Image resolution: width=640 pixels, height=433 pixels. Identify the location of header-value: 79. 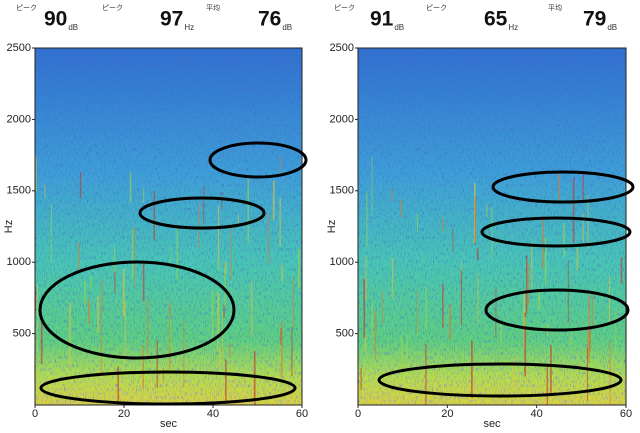
(594, 19).